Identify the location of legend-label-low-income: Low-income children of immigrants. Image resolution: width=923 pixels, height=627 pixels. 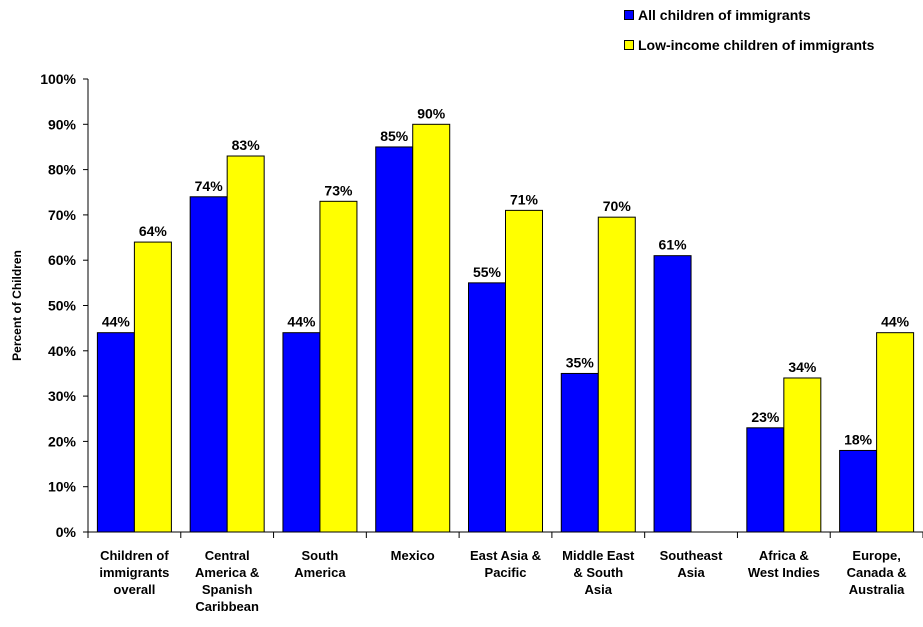
(756, 44).